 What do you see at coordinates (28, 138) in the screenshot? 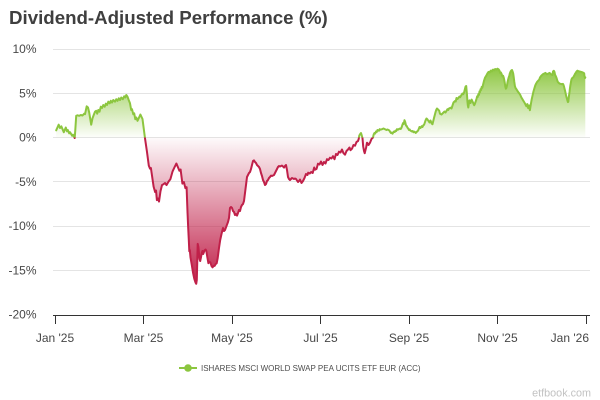
I see `svg-text: 0%` at bounding box center [28, 138].